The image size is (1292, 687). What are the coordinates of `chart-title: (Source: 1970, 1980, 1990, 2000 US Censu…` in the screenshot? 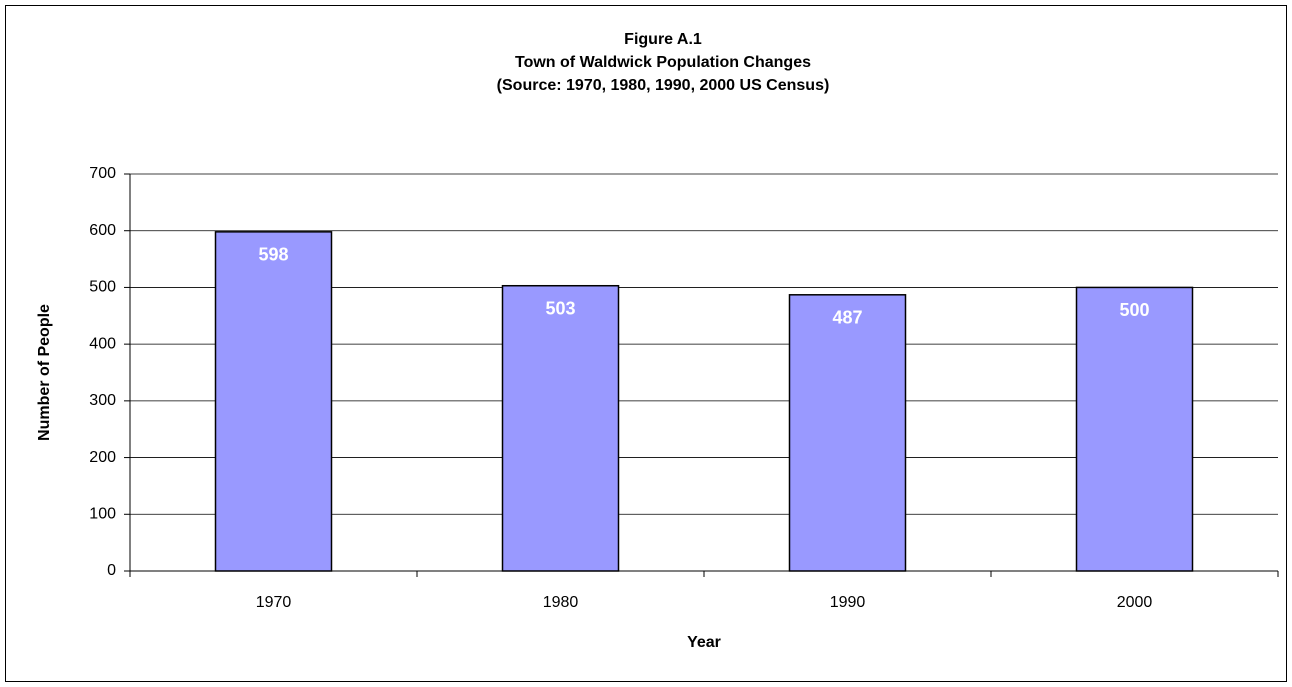 It's located at (663, 85).